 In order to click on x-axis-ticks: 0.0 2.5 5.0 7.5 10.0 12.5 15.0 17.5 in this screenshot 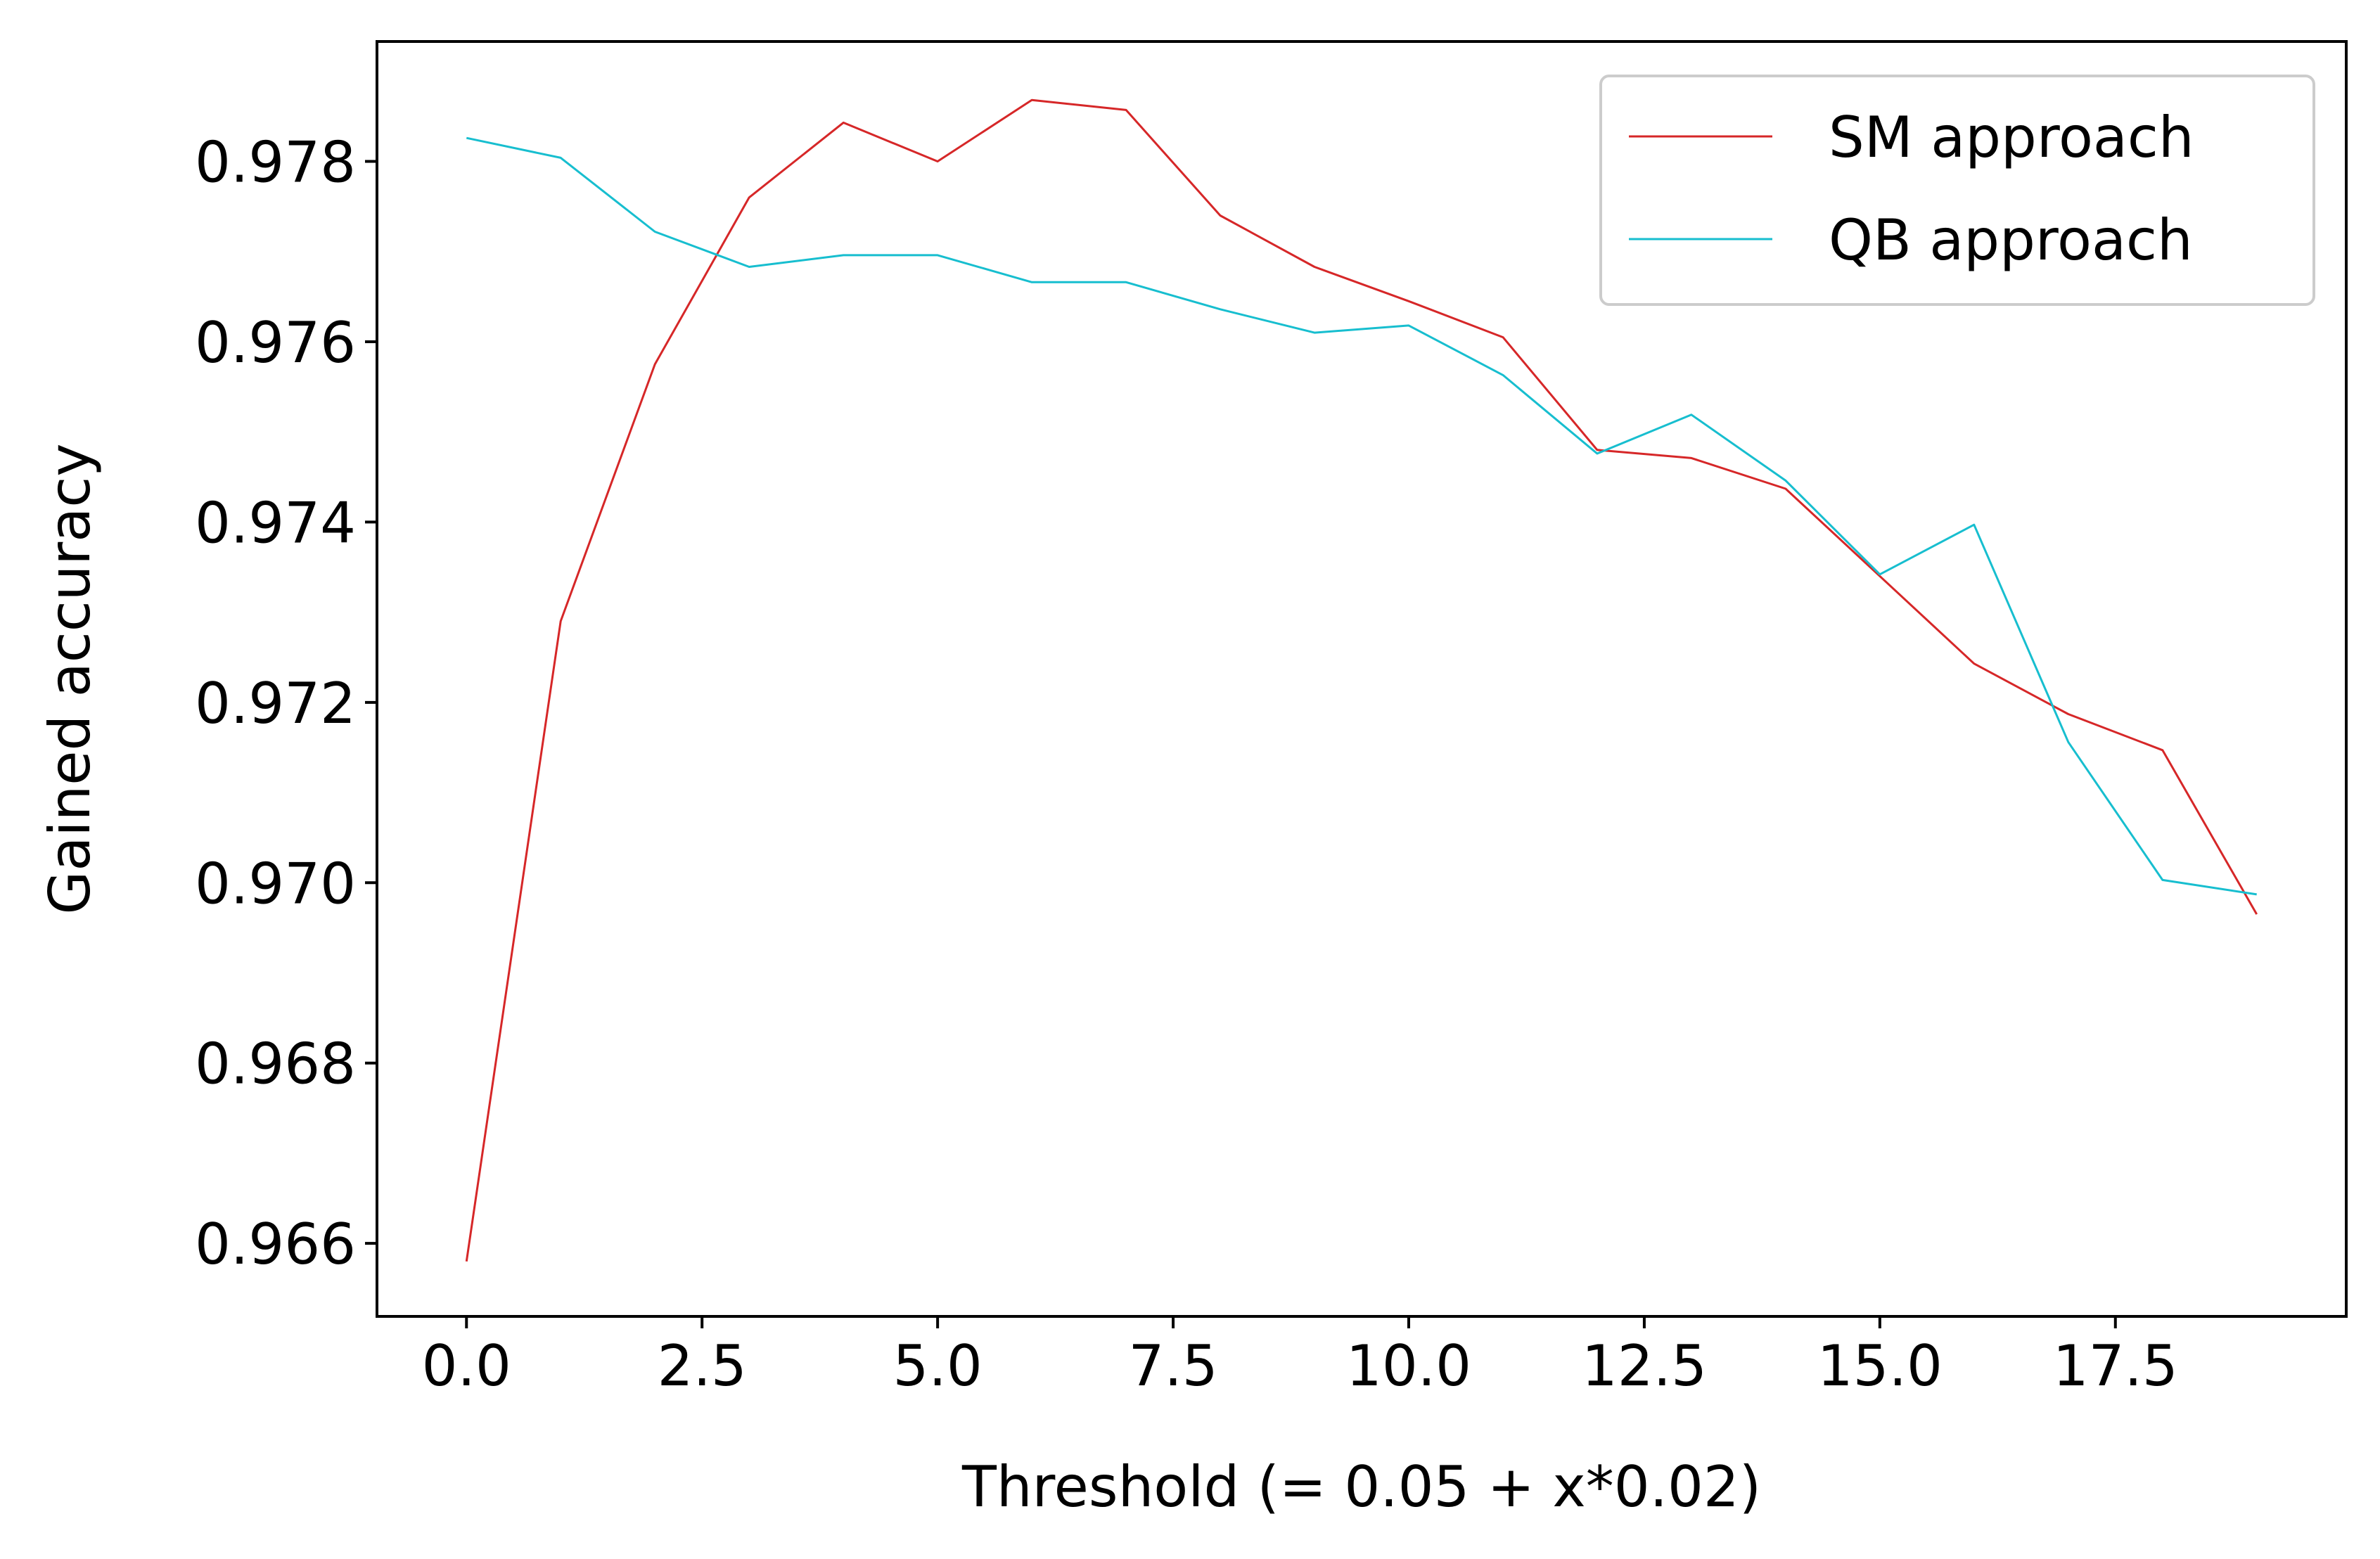, I will do `click(1300, 1357)`.